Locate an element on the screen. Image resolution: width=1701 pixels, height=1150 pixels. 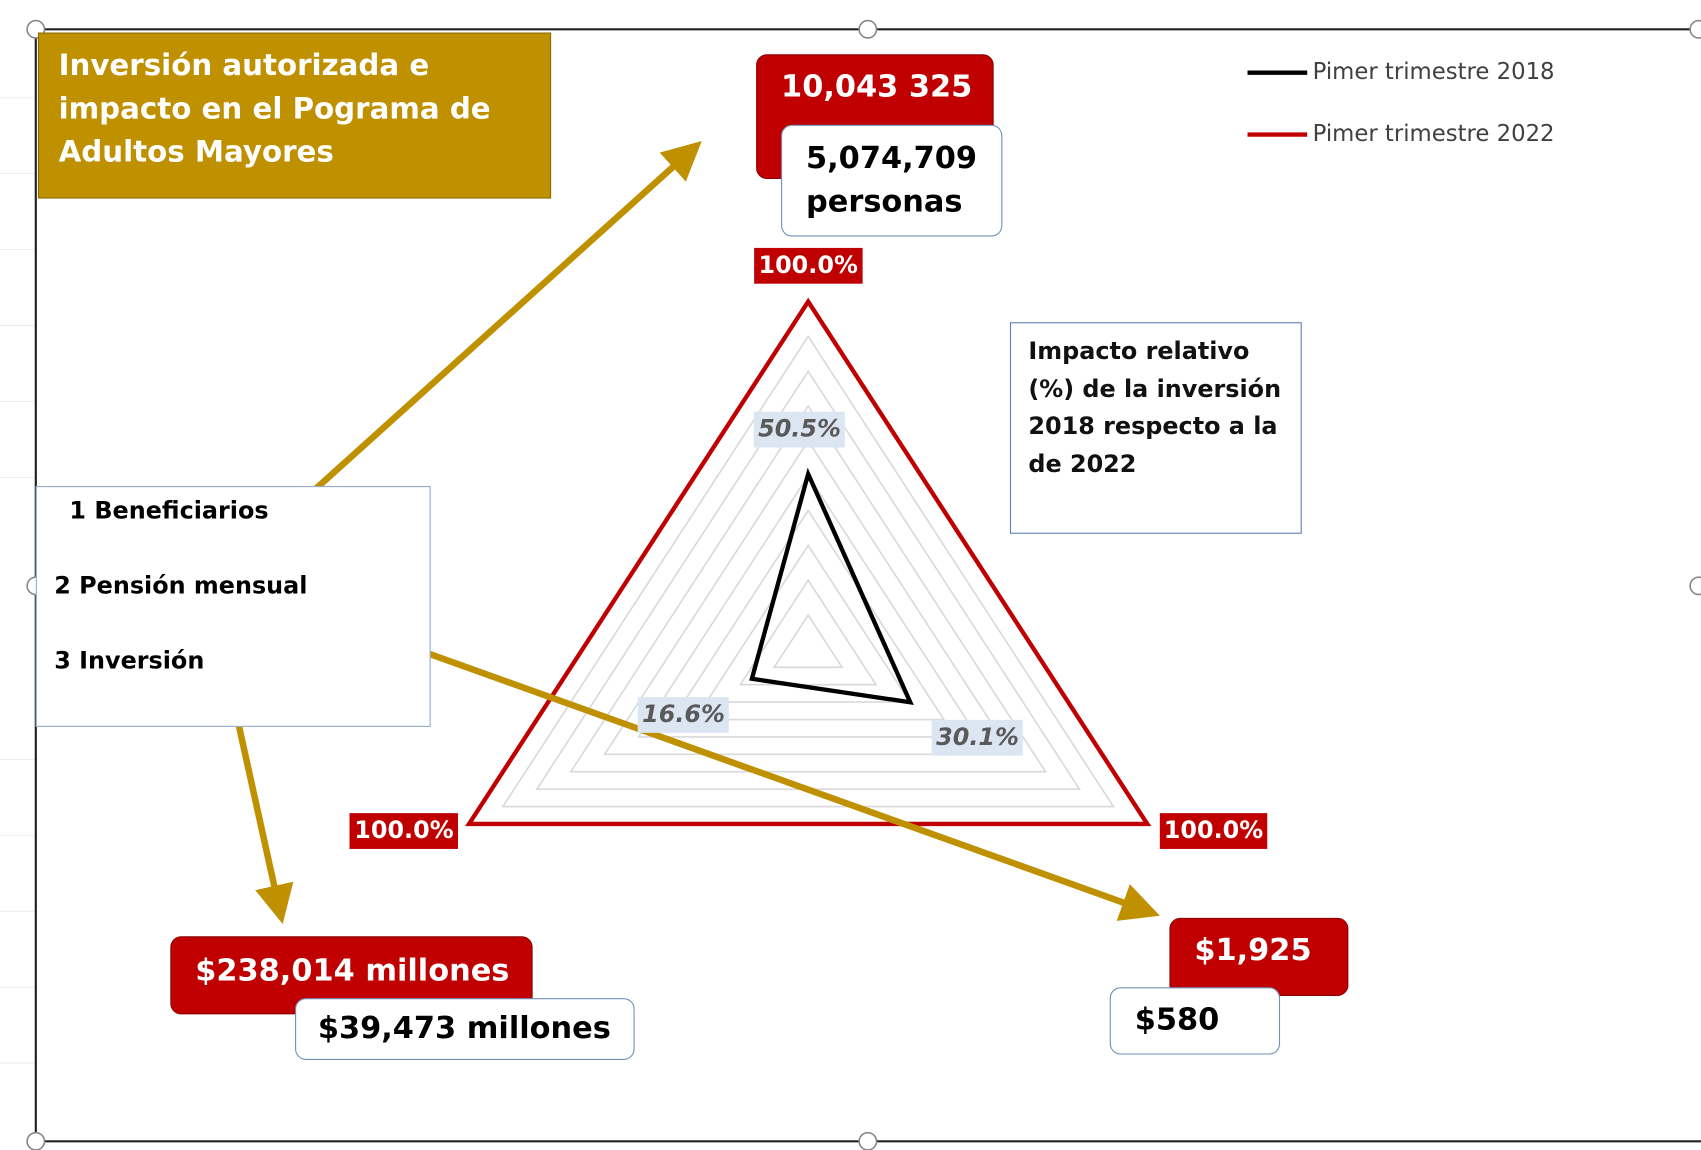
callout-2018: 5,074,709 personas is located at coordinates (892, 180).